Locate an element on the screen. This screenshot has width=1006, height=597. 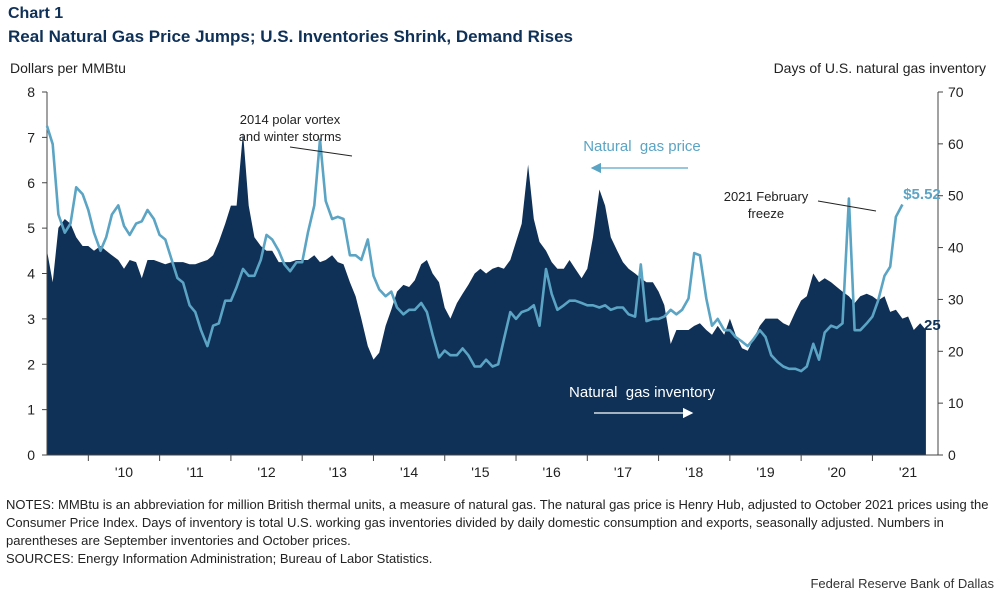
annotation-freeze-line1: 2021 February is located at coordinates (766, 196).